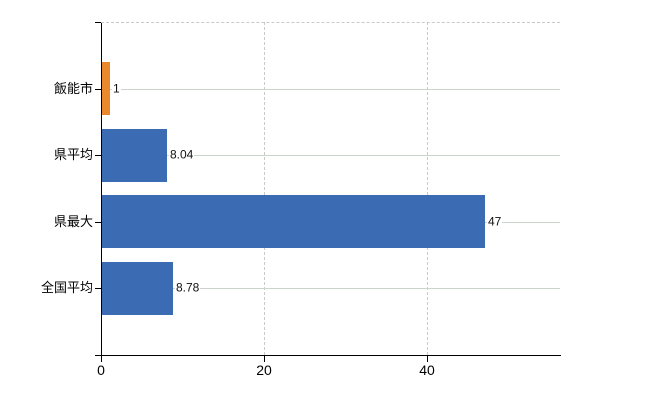 The height and width of the screenshot is (400, 650). I want to click on category-label: 全国平均, so click(66, 288).